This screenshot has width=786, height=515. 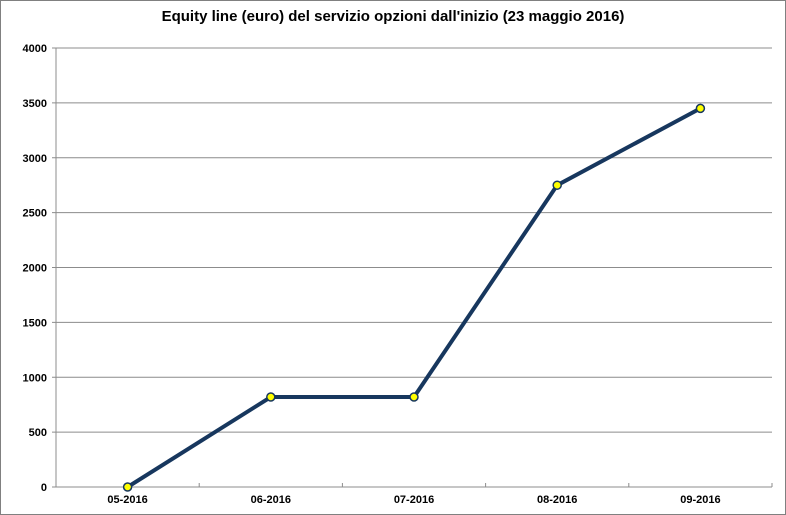 What do you see at coordinates (35, 269) in the screenshot?
I see `y-tick-label: 2000` at bounding box center [35, 269].